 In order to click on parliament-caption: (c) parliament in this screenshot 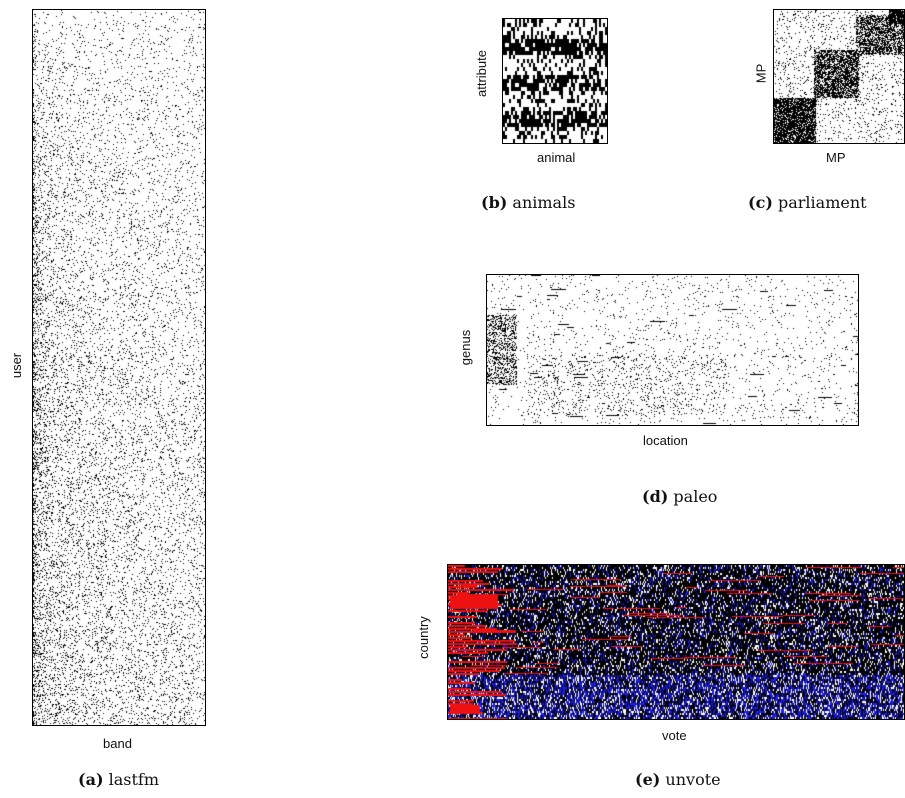, I will do `click(807, 202)`.